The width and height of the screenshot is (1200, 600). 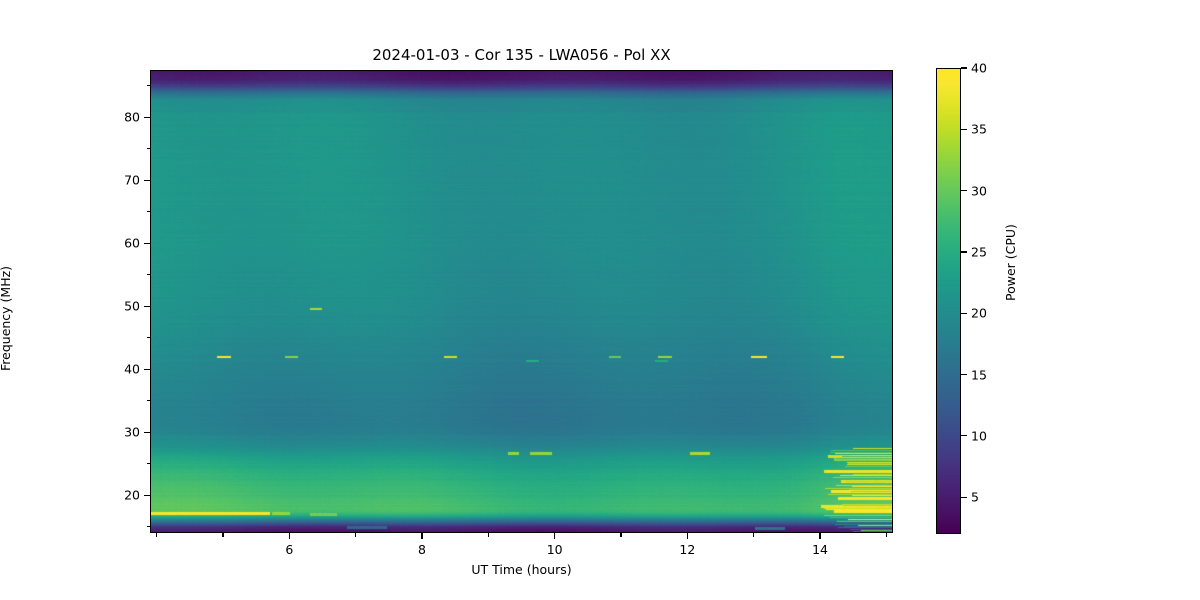 I want to click on y-axis-tick-label: 60, so click(x=132, y=243).